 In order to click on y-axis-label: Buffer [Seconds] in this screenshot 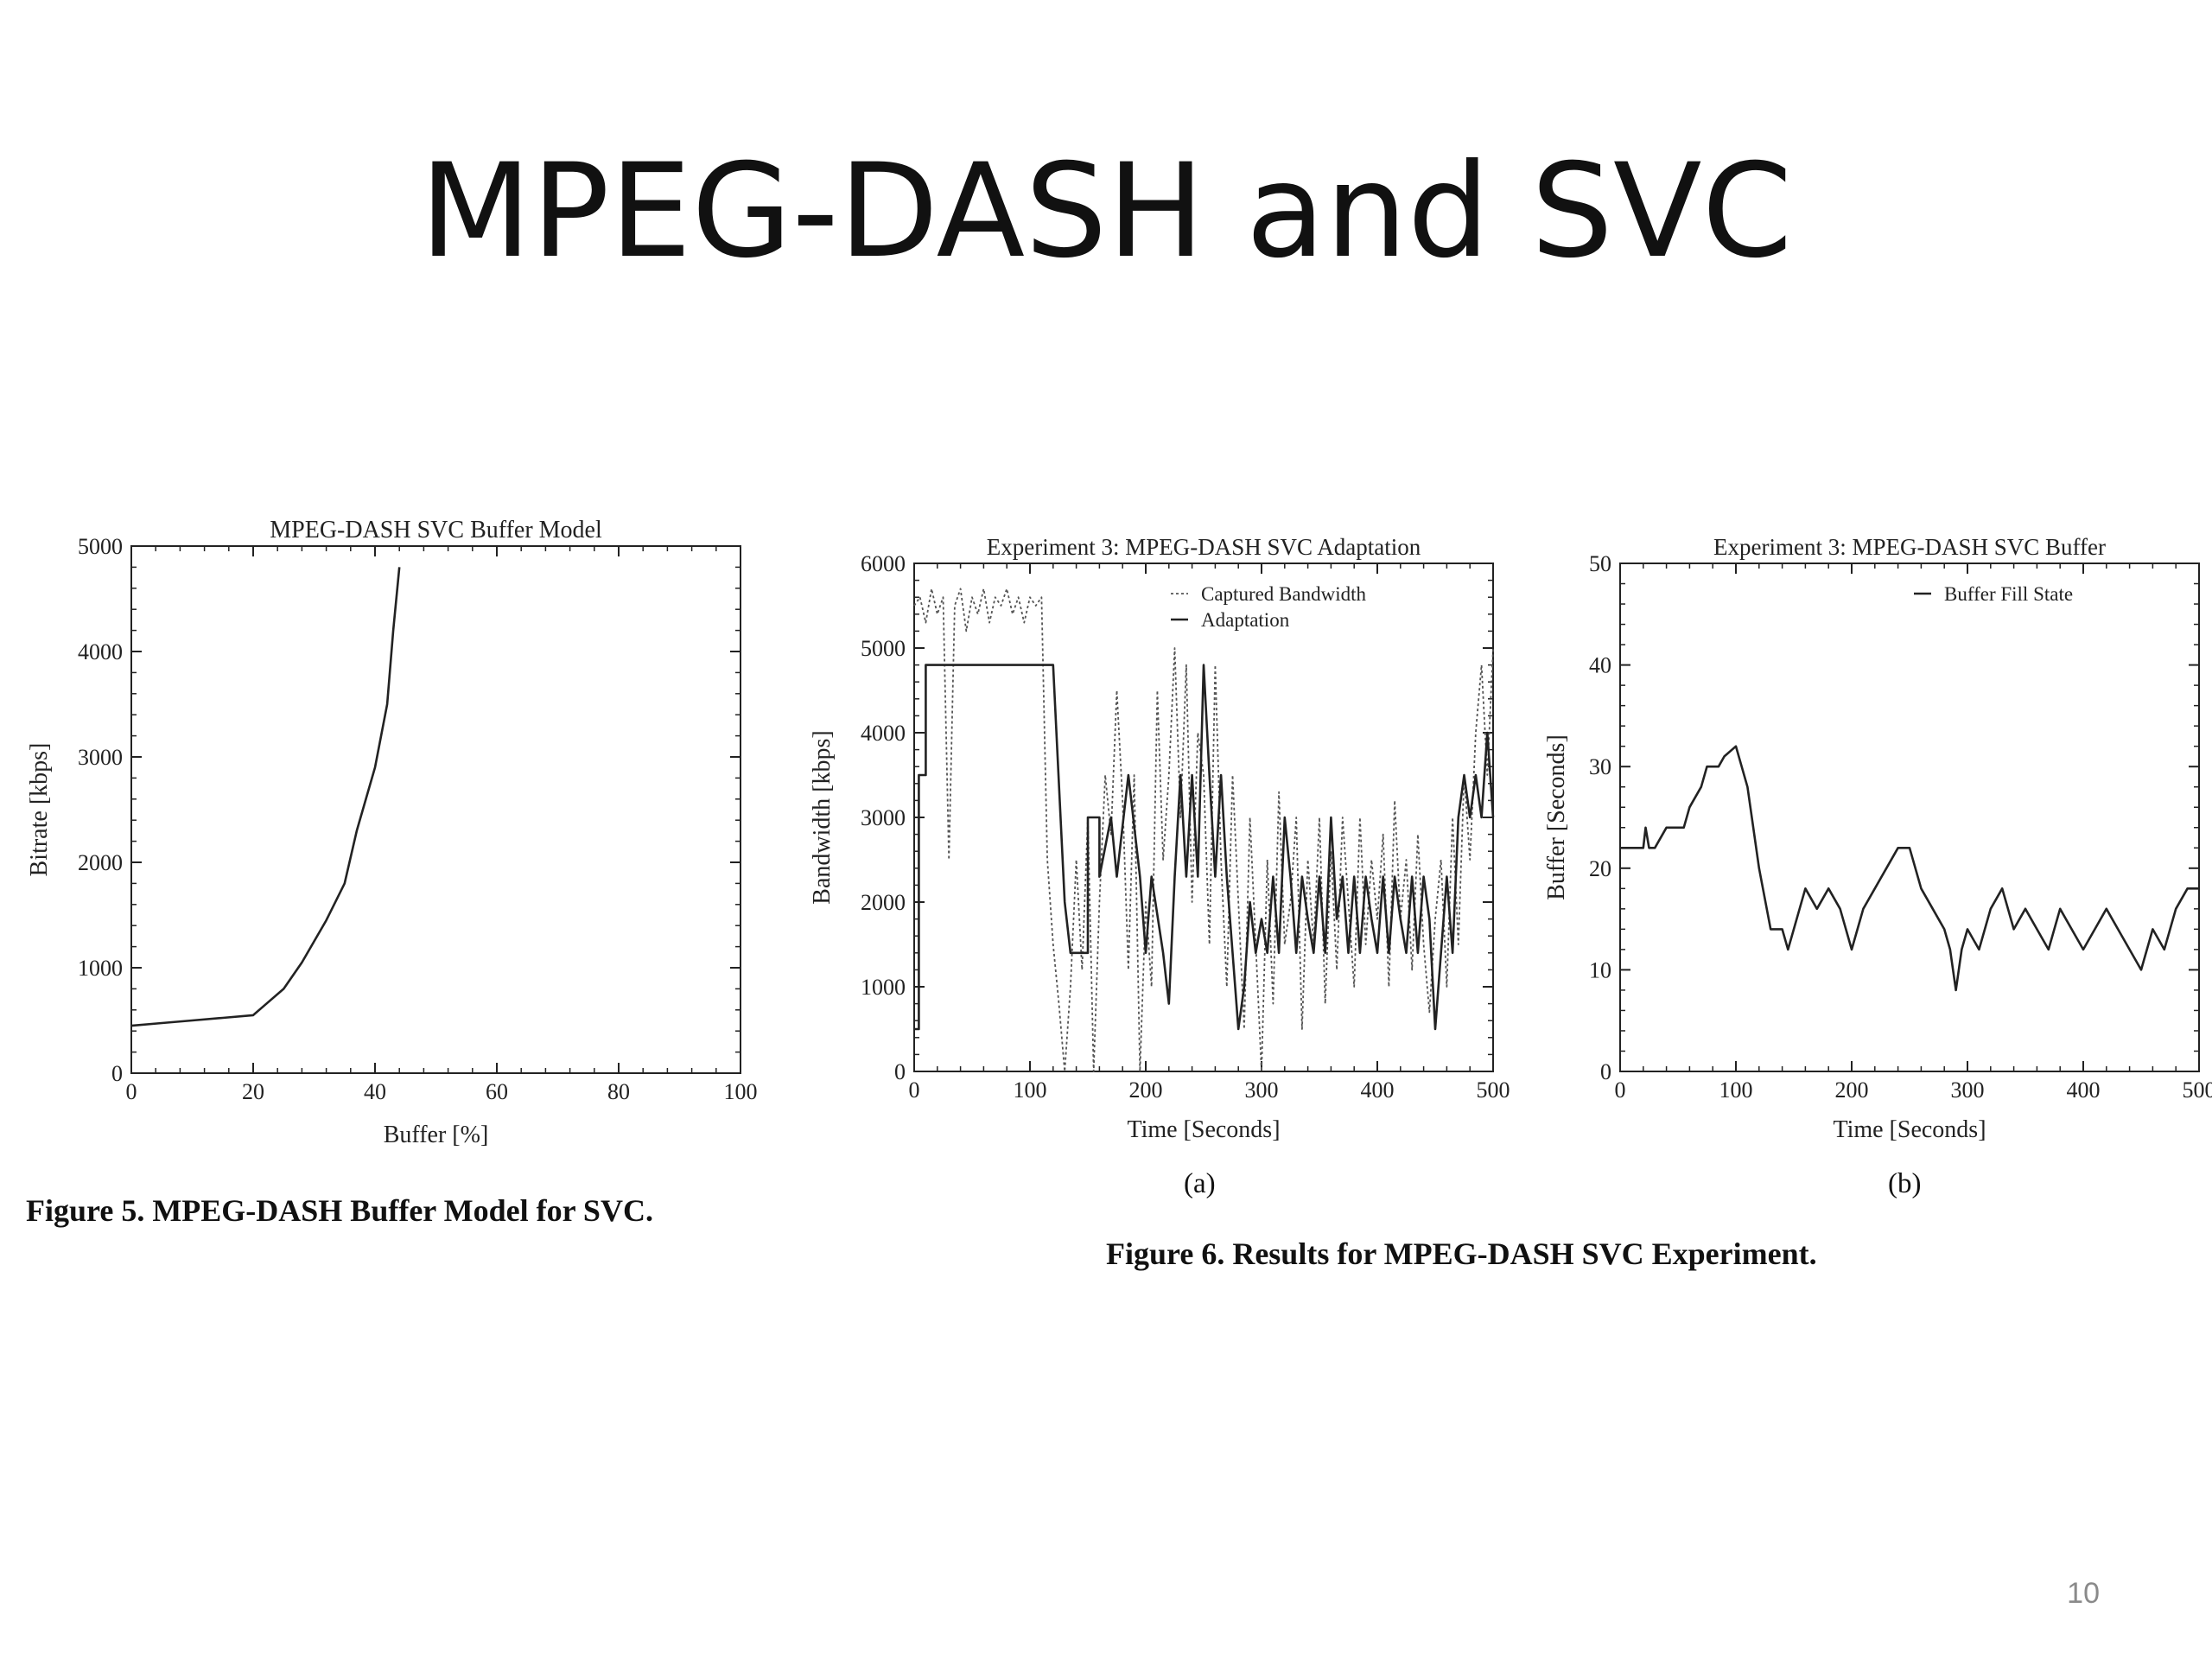, I will do `click(1556, 817)`.